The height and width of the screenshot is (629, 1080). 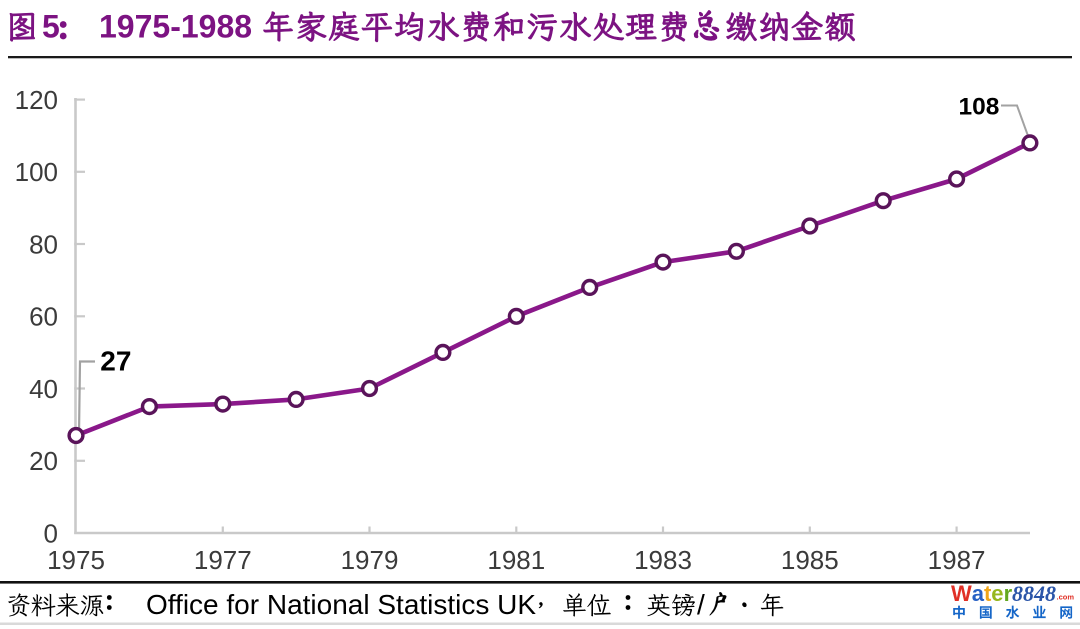 I want to click on svg-text: 40, so click(x=43, y=389).